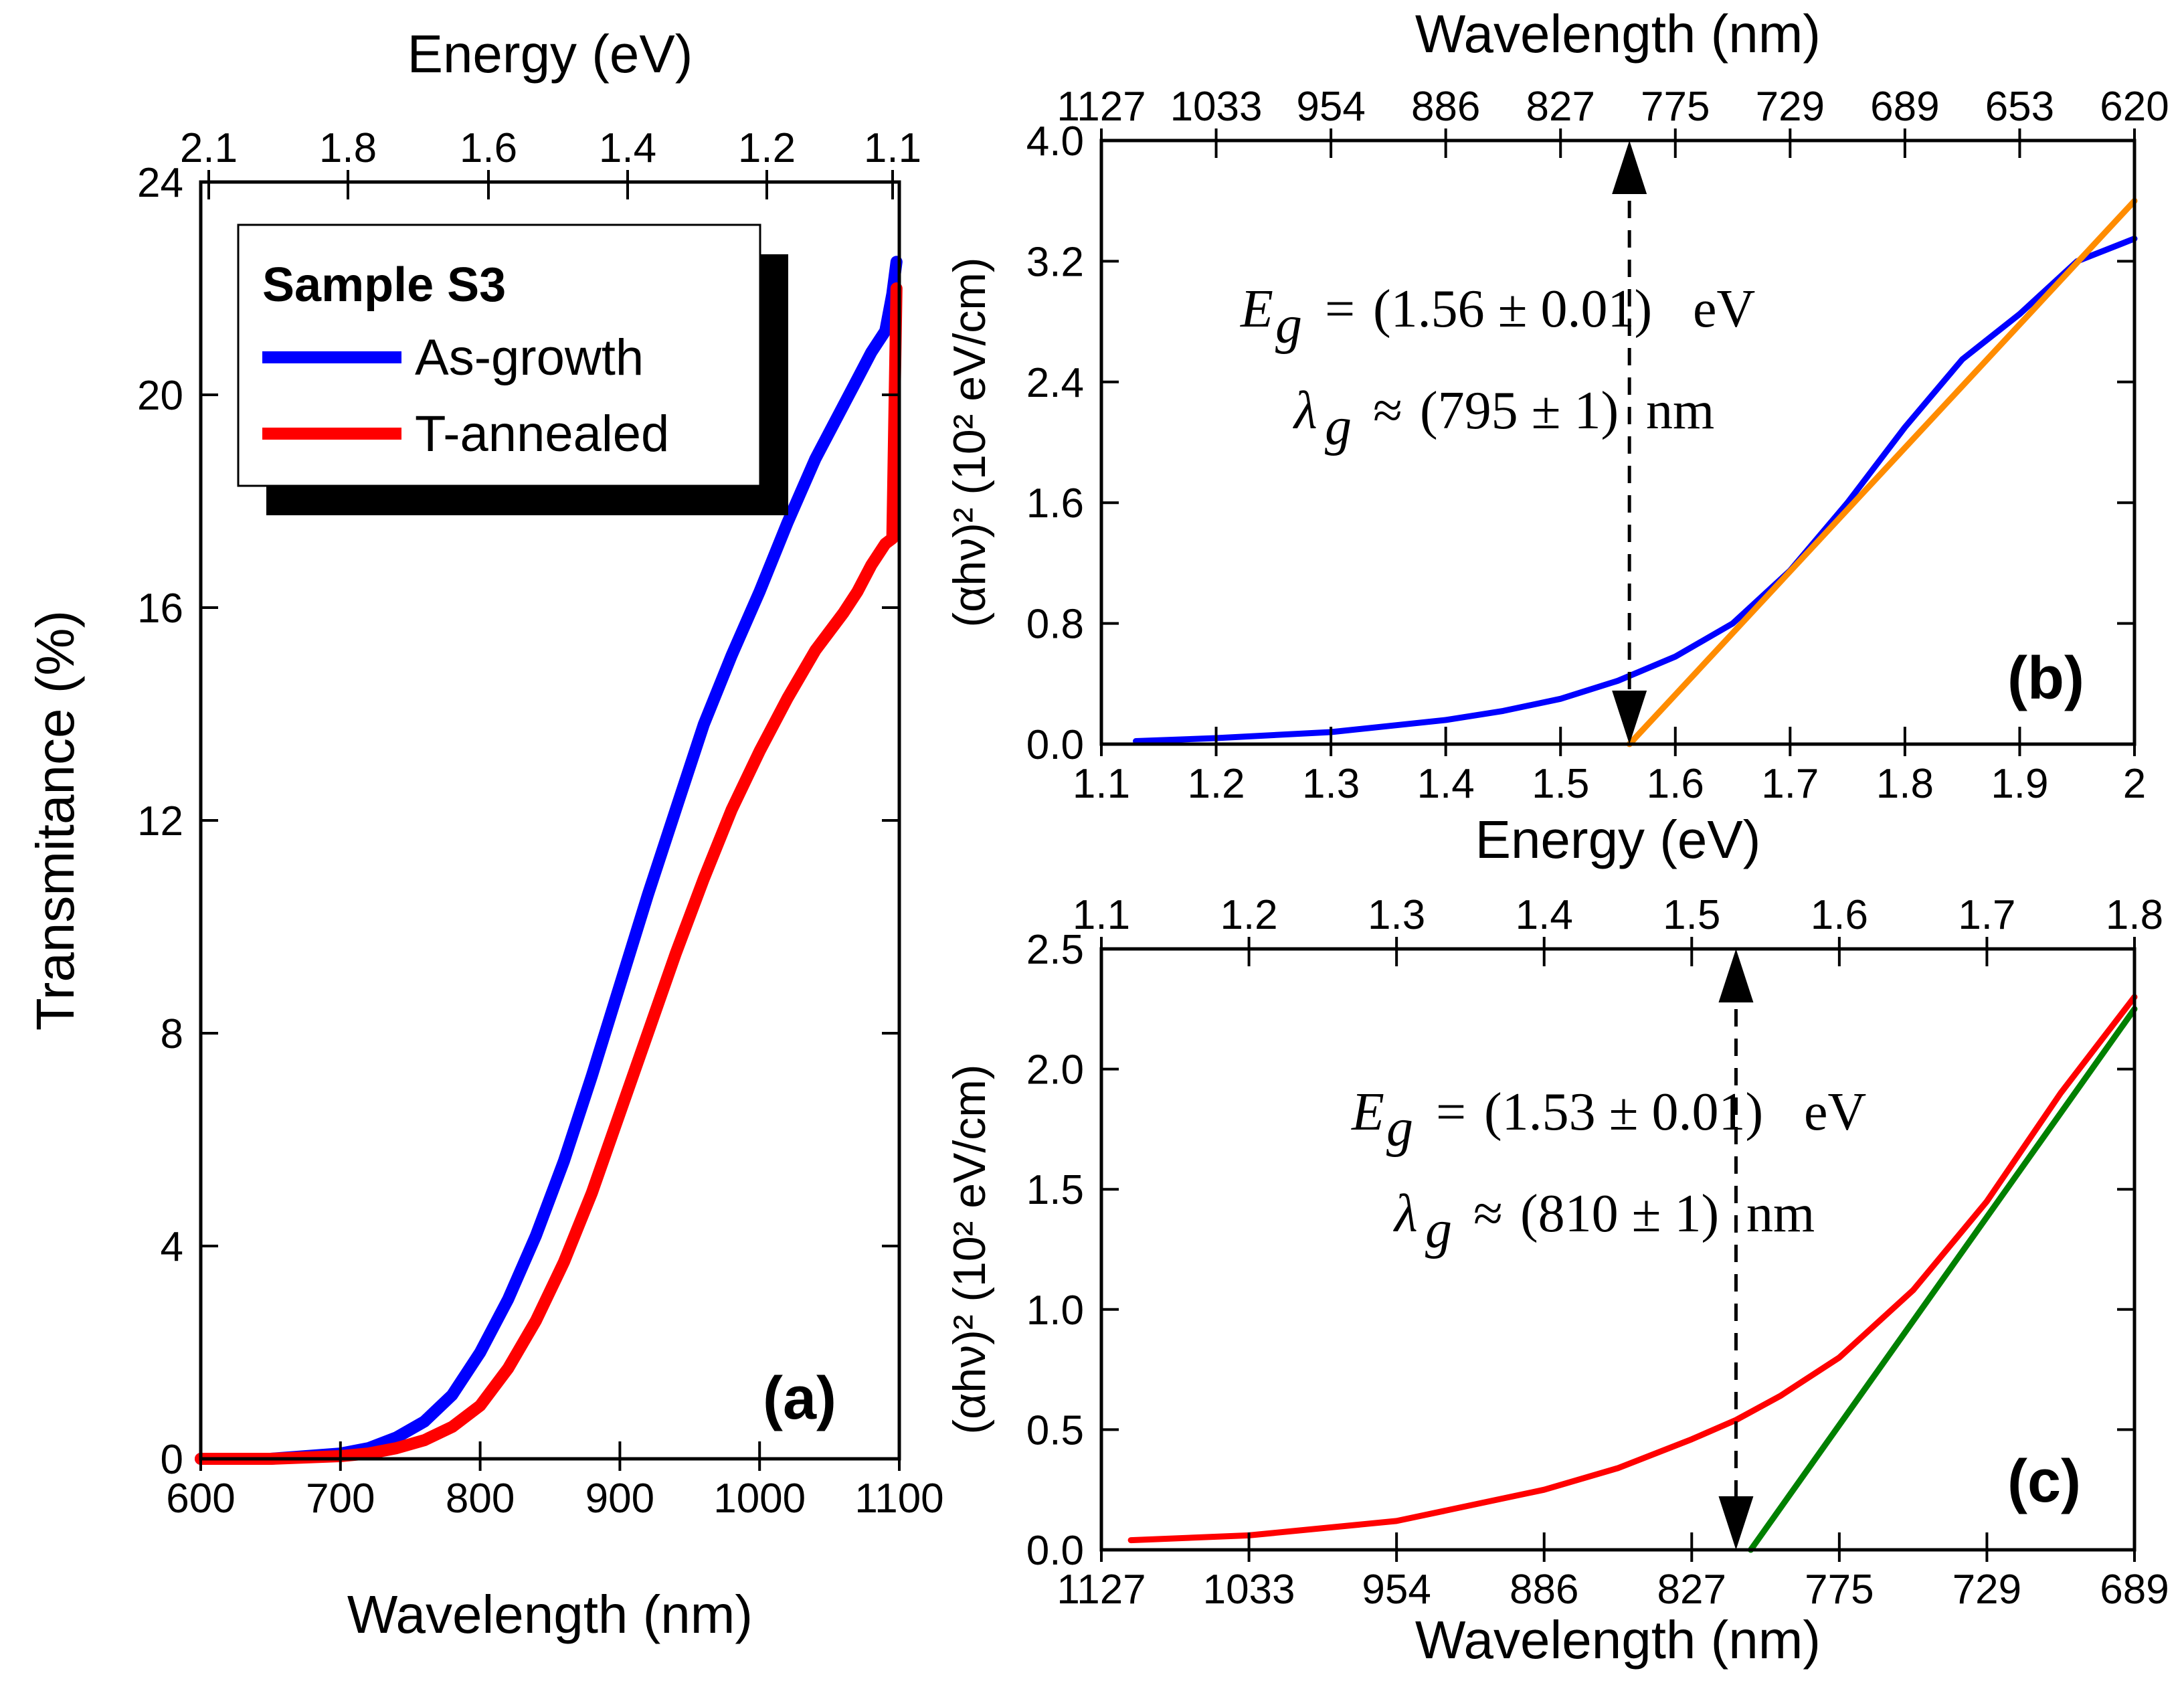 Image resolution: width=2184 pixels, height=1685 pixels. Describe the element at coordinates (1790, 784) in the screenshot. I see `panel-b-x-tick-label: 1.7` at that location.